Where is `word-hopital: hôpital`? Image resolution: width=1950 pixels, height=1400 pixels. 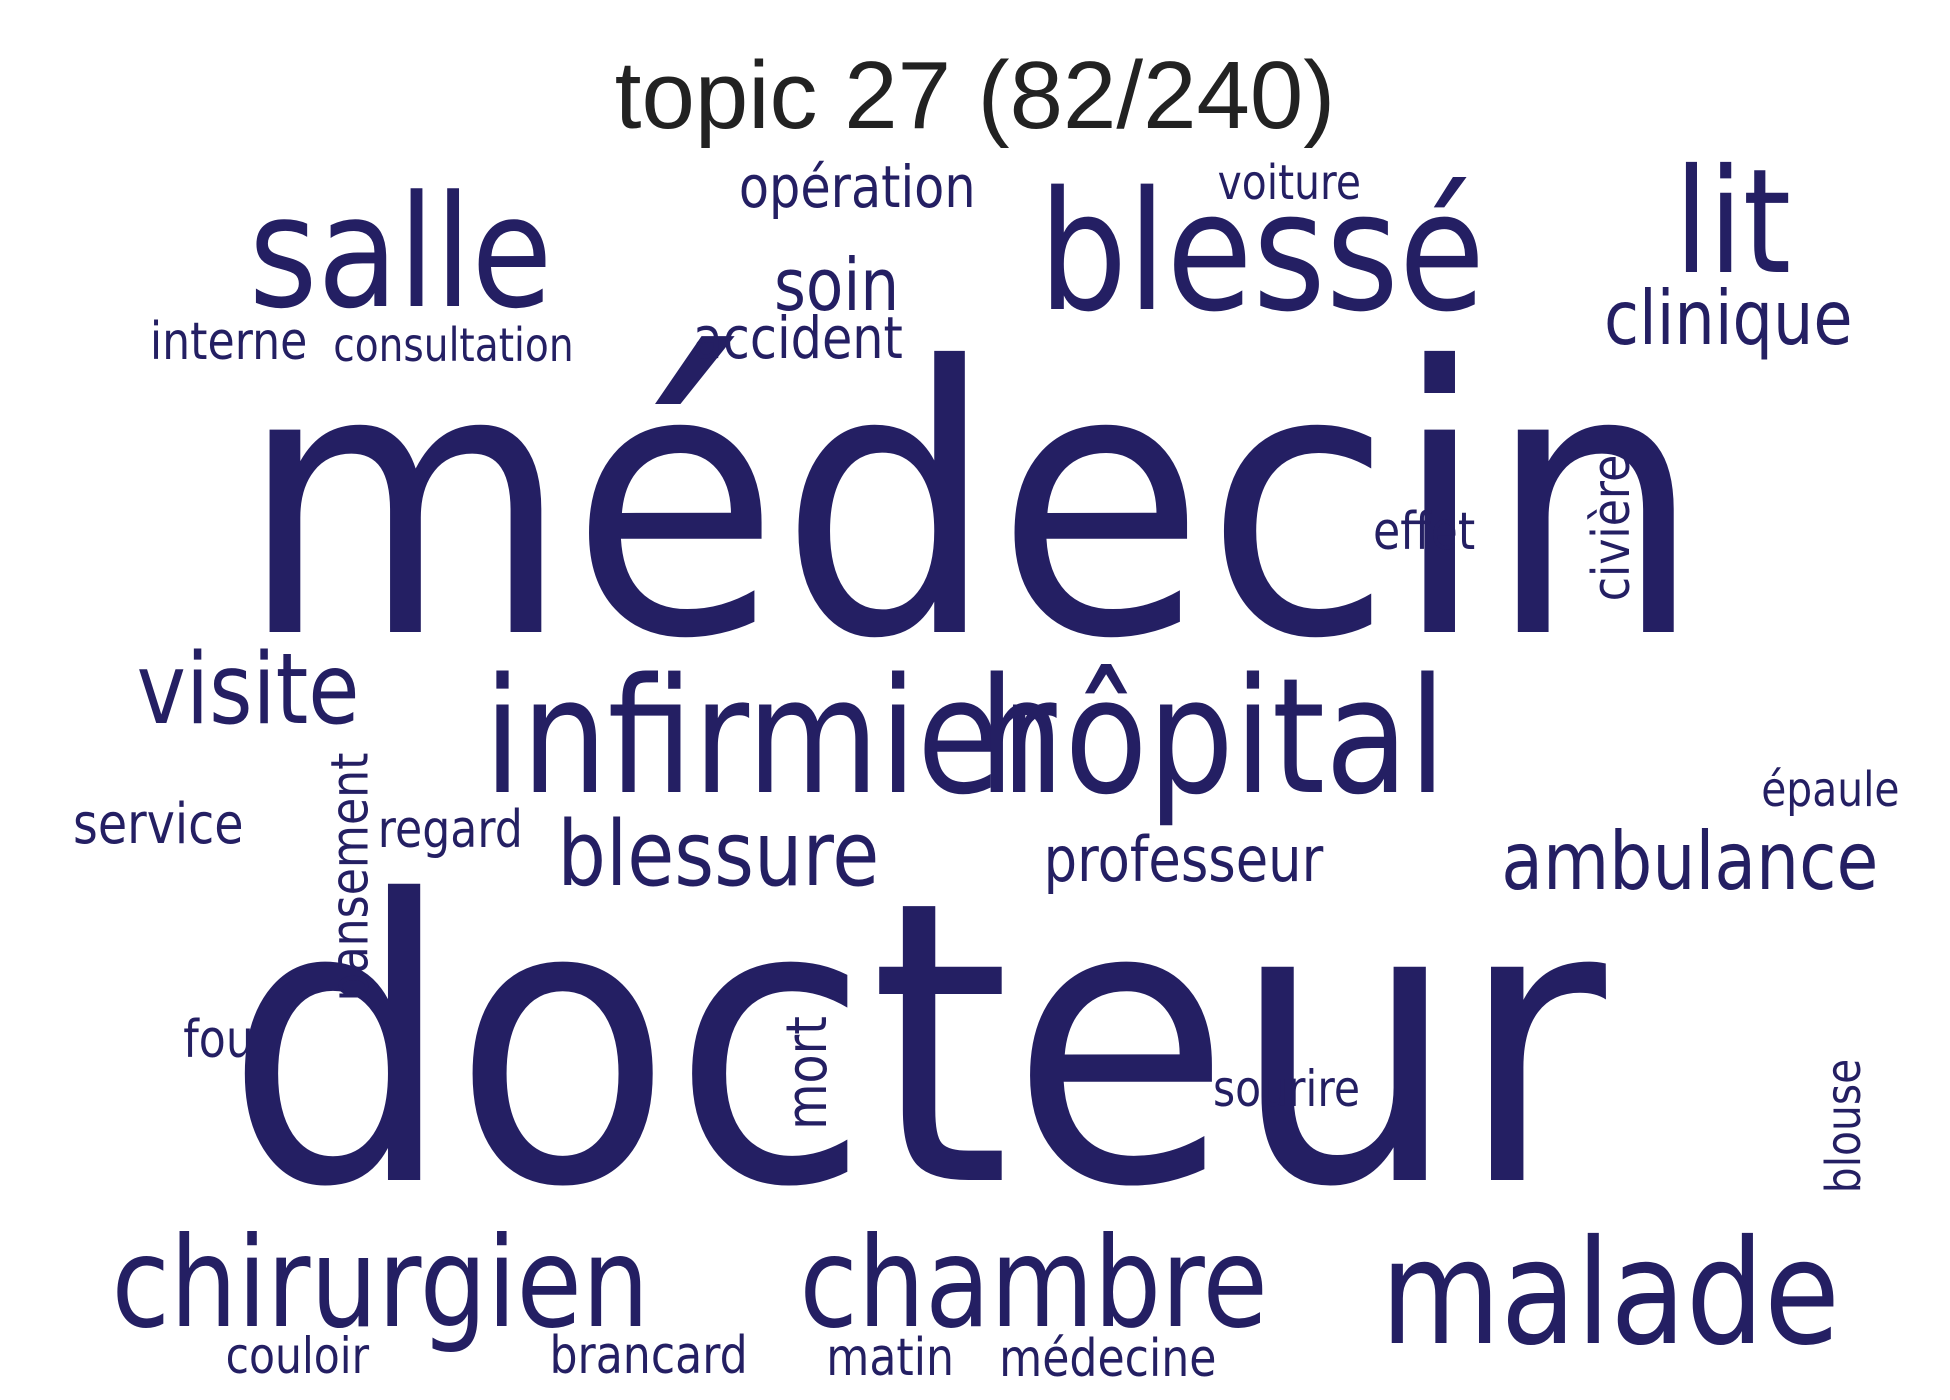 word-hopital: hôpital is located at coordinates (1211, 736).